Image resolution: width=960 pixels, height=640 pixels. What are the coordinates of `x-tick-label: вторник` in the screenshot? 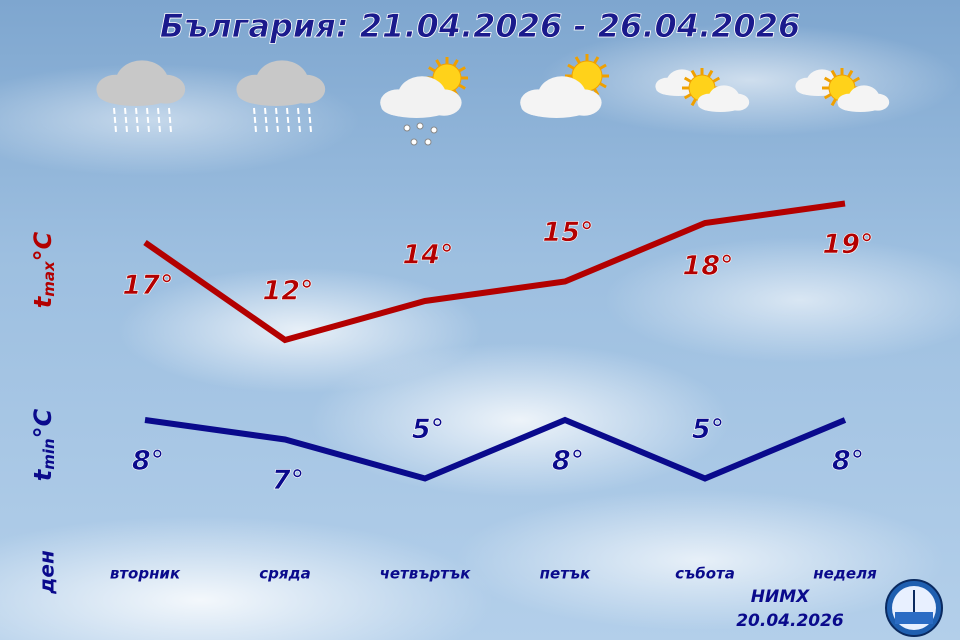 It's located at (145, 574).